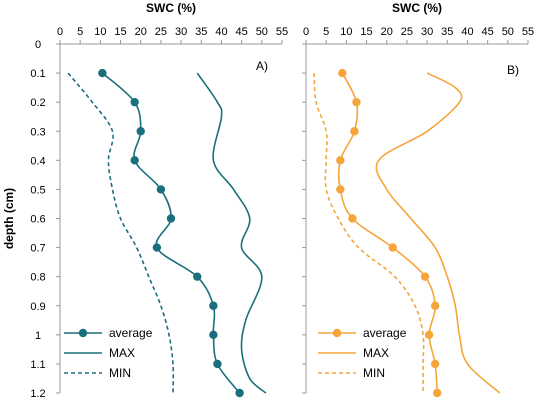 This screenshot has width=550, height=402. What do you see at coordinates (9, 218) in the screenshot?
I see `y-axis-title: depth (cm)` at bounding box center [9, 218].